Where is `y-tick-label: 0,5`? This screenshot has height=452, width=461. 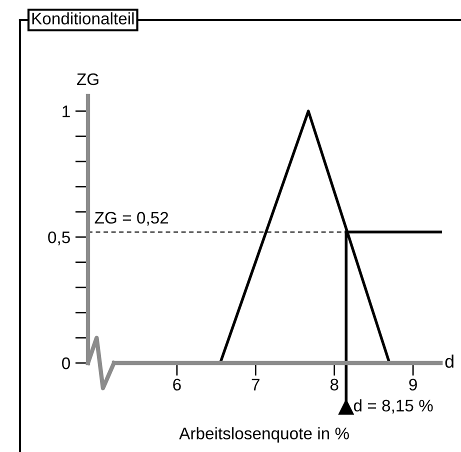
y-tick-label: 0,5 is located at coordinates (59, 238).